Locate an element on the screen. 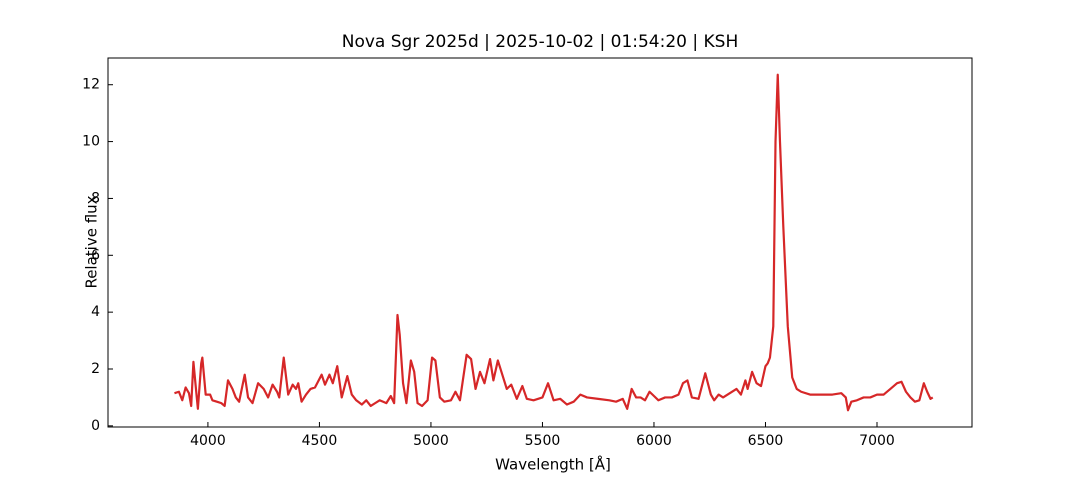 This screenshot has height=480, width=1080. y-tick-label: 10 is located at coordinates (91, 142).